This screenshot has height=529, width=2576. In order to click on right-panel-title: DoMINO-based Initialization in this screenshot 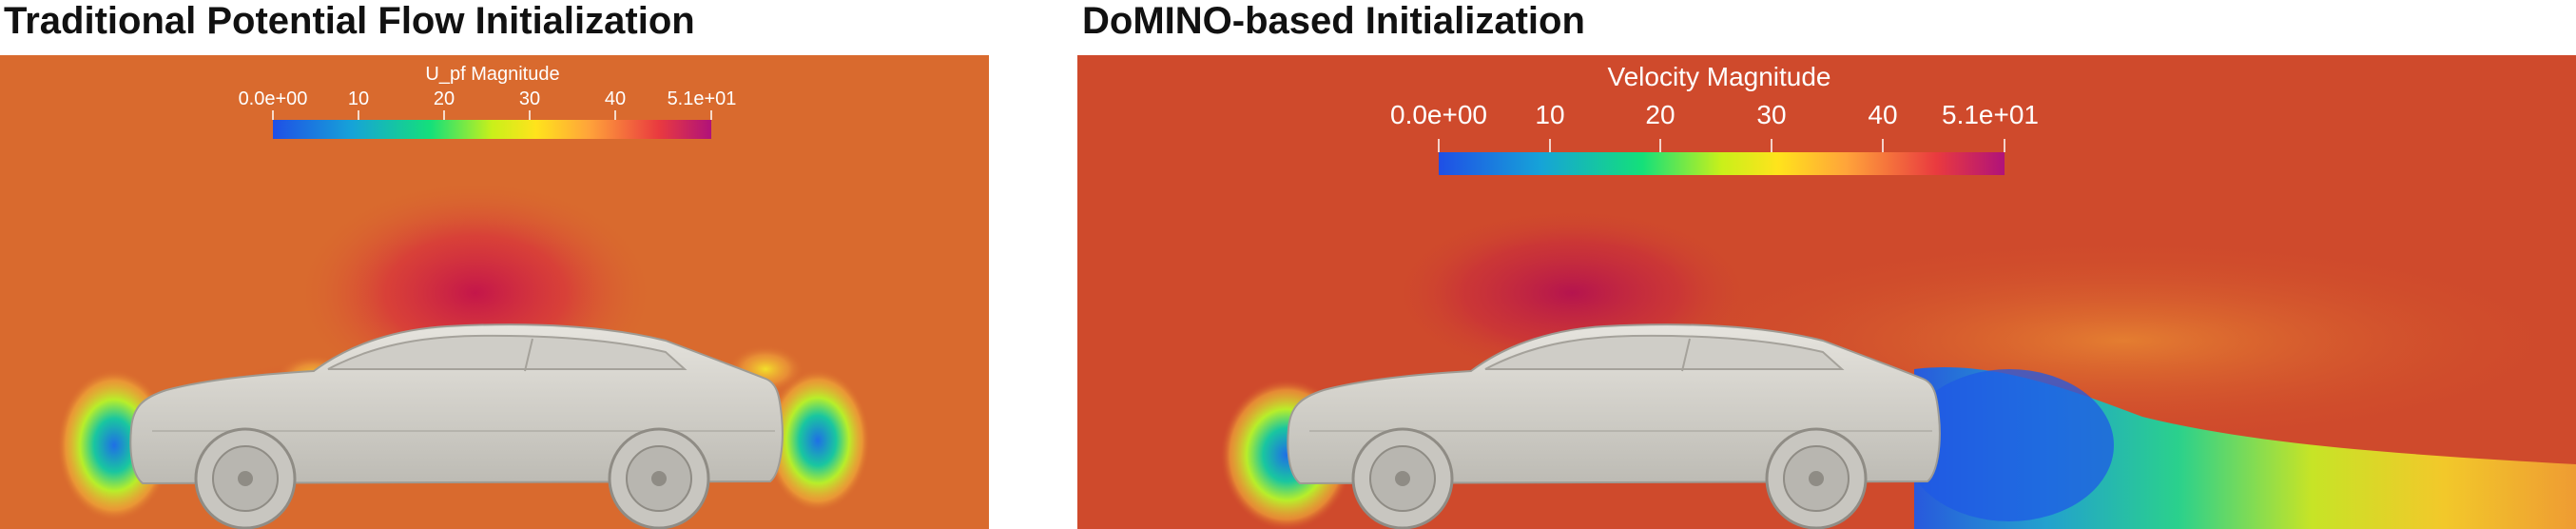, I will do `click(1333, 21)`.